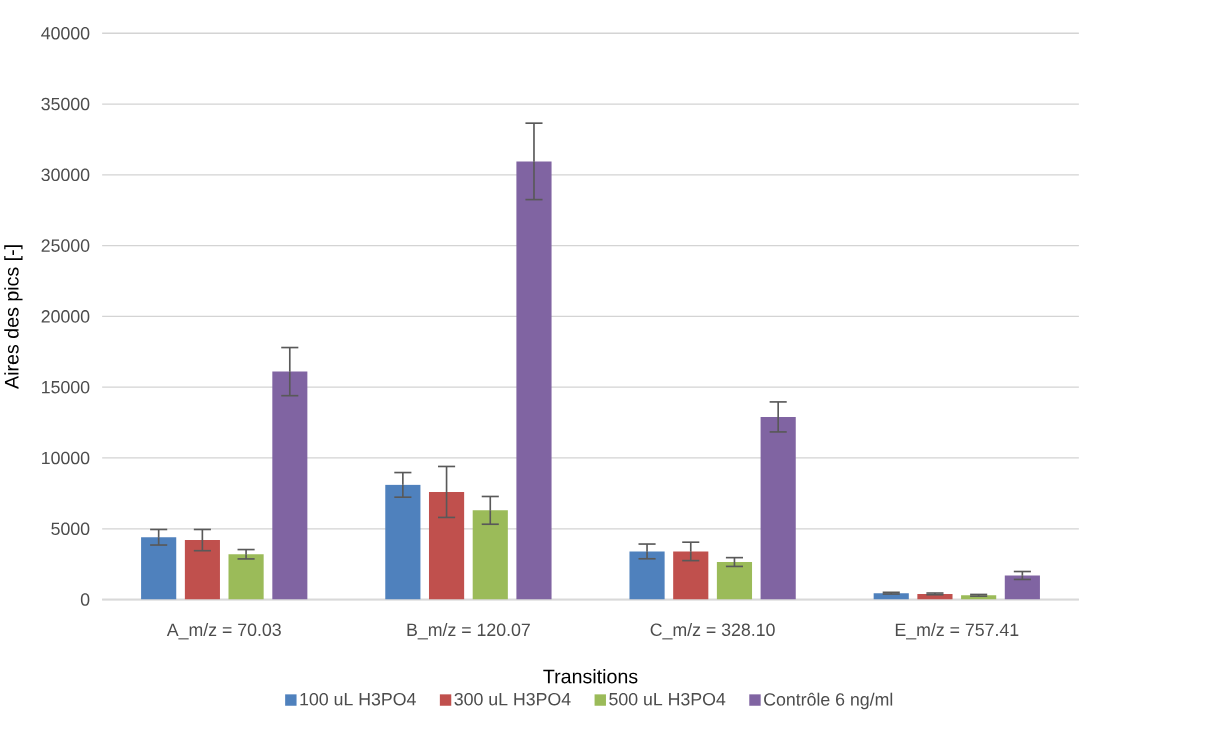  I want to click on legend-label: Contrôle 6 ng/ml, so click(828, 701).